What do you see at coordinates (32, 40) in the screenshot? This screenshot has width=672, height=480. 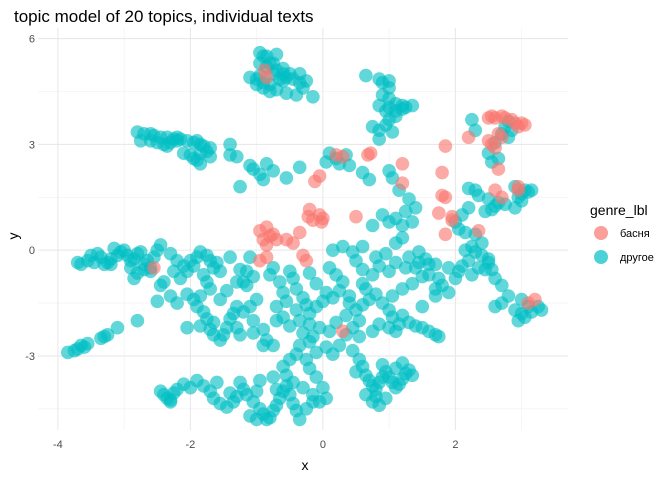 I see `y-tick-label: 6` at bounding box center [32, 40].